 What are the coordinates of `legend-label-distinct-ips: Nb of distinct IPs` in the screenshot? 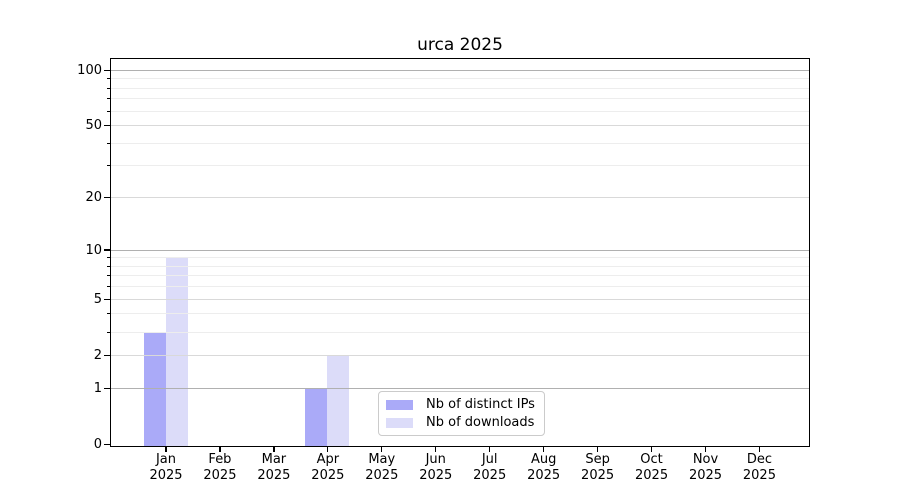 It's located at (480, 404).